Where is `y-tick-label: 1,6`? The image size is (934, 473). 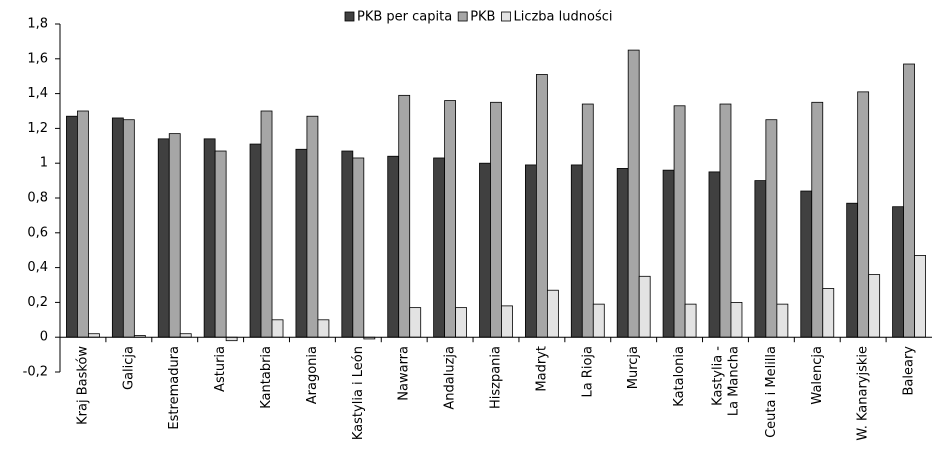 y-tick-label: 1,6 is located at coordinates (37, 58).